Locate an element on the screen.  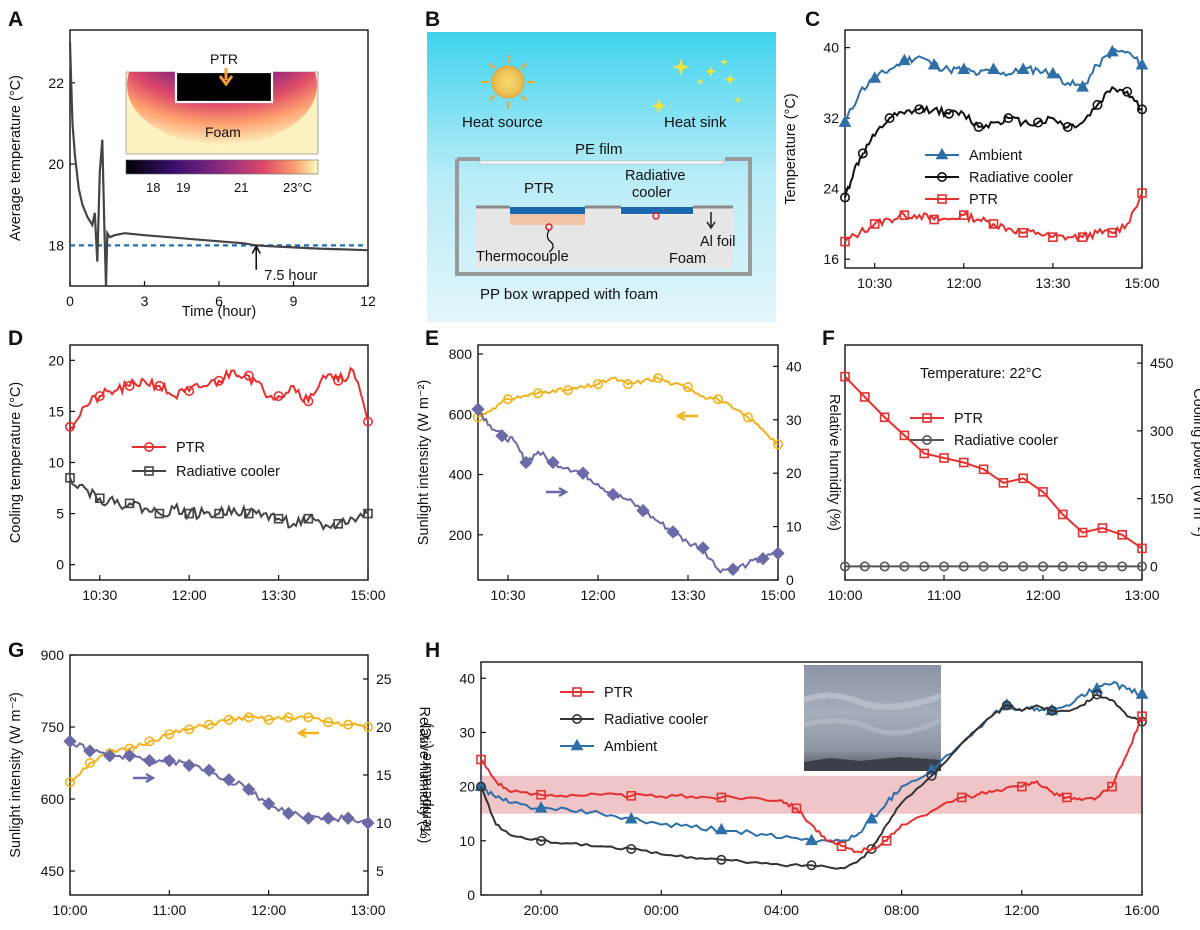
tick-label: 13:00 is located at coordinates (1141, 595).